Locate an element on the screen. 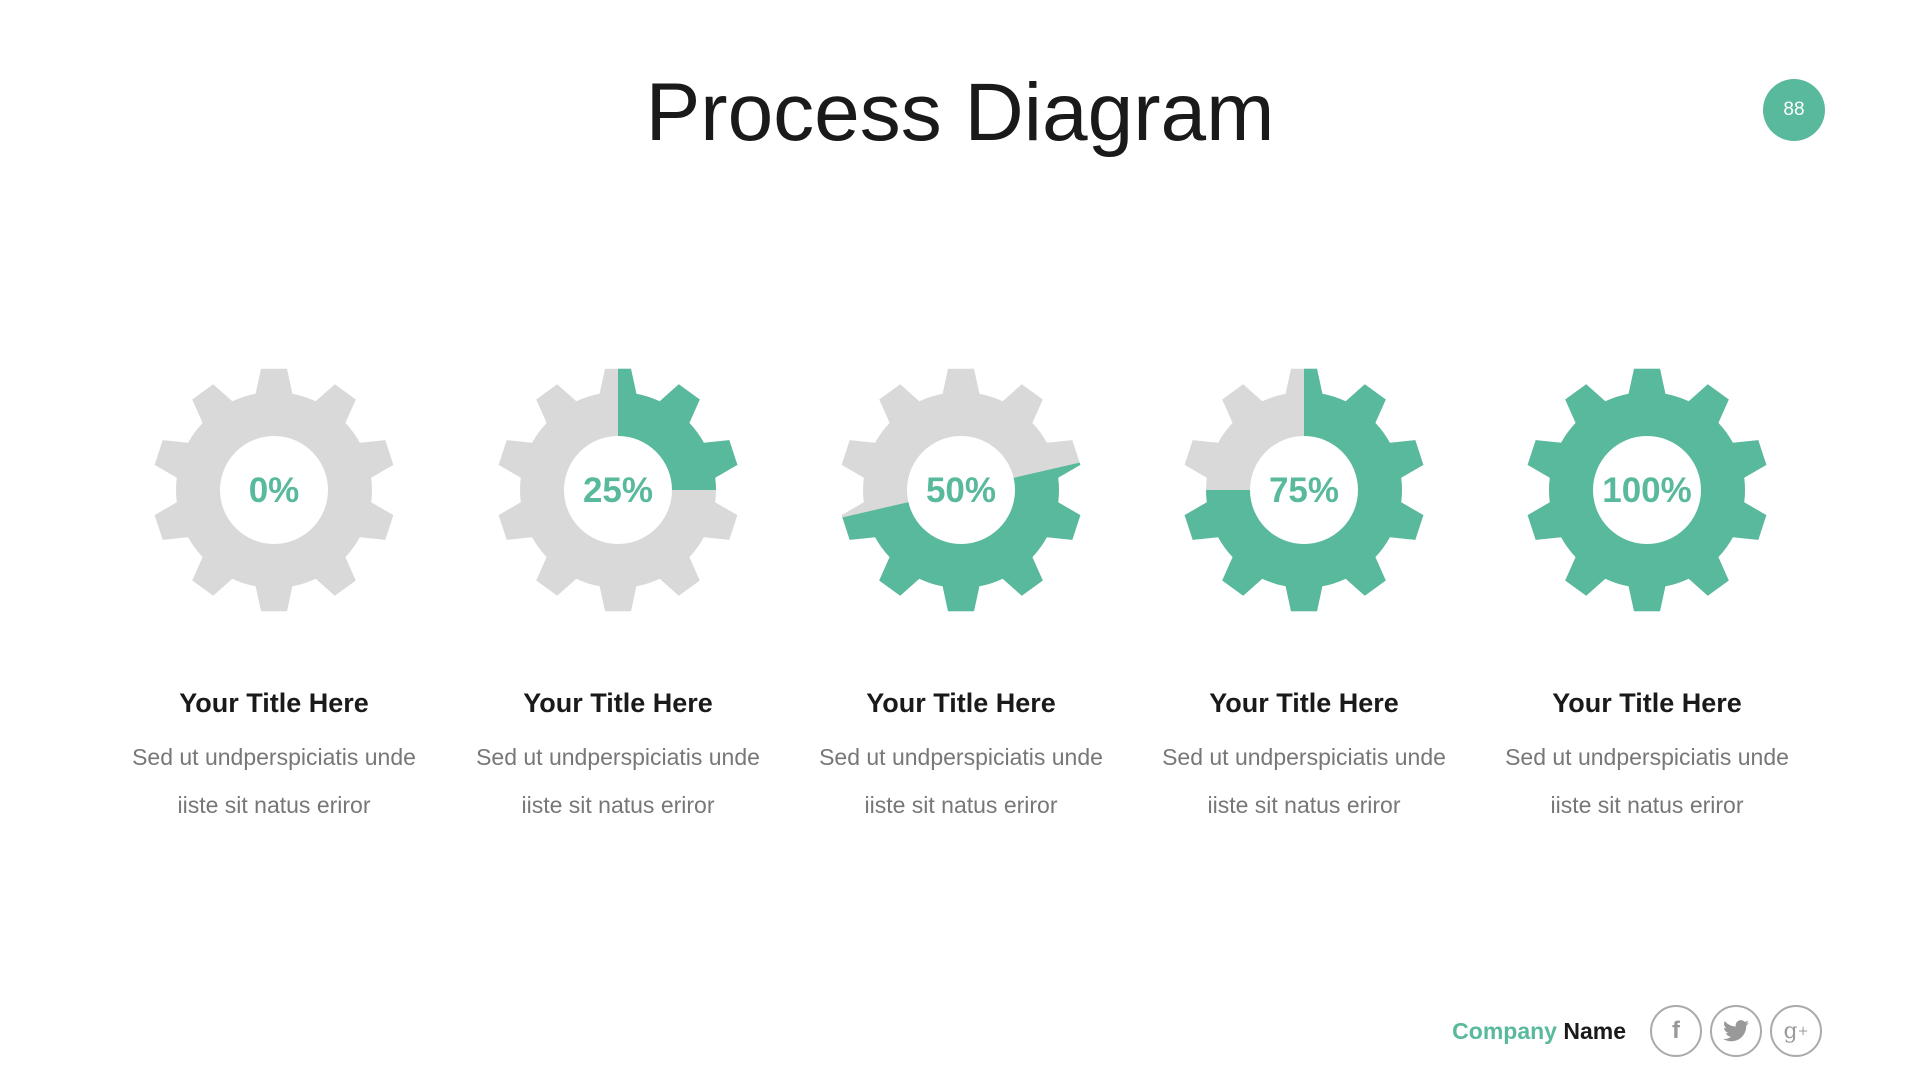 Image resolution: width=1920 pixels, height=1080 pixels. company-name-second: Name is located at coordinates (1594, 1030).